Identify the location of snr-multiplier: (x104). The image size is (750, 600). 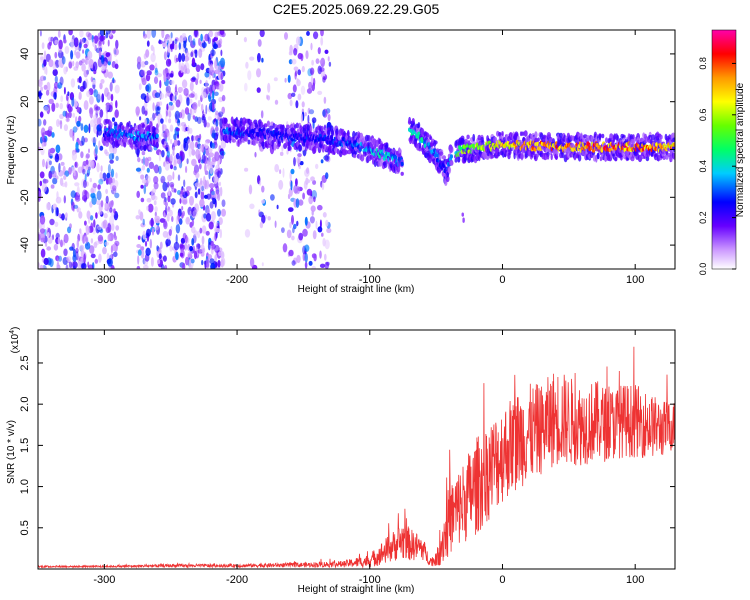
(15, 340).